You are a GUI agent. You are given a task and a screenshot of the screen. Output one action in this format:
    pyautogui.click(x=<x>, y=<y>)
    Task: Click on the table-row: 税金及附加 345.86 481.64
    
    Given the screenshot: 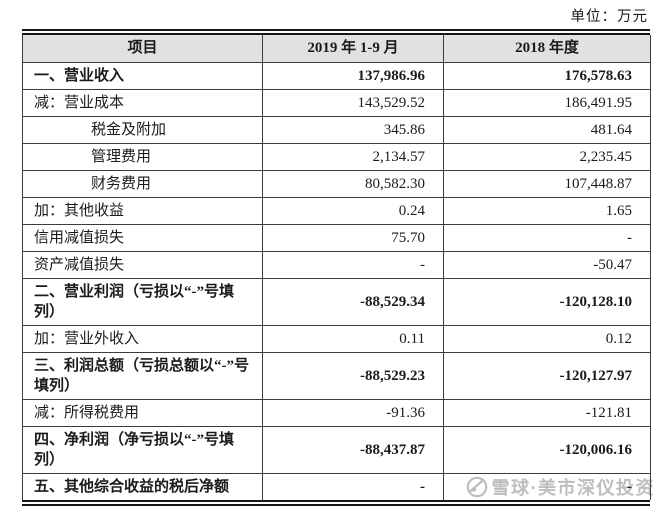 What is the action you would take?
    pyautogui.click(x=336, y=130)
    